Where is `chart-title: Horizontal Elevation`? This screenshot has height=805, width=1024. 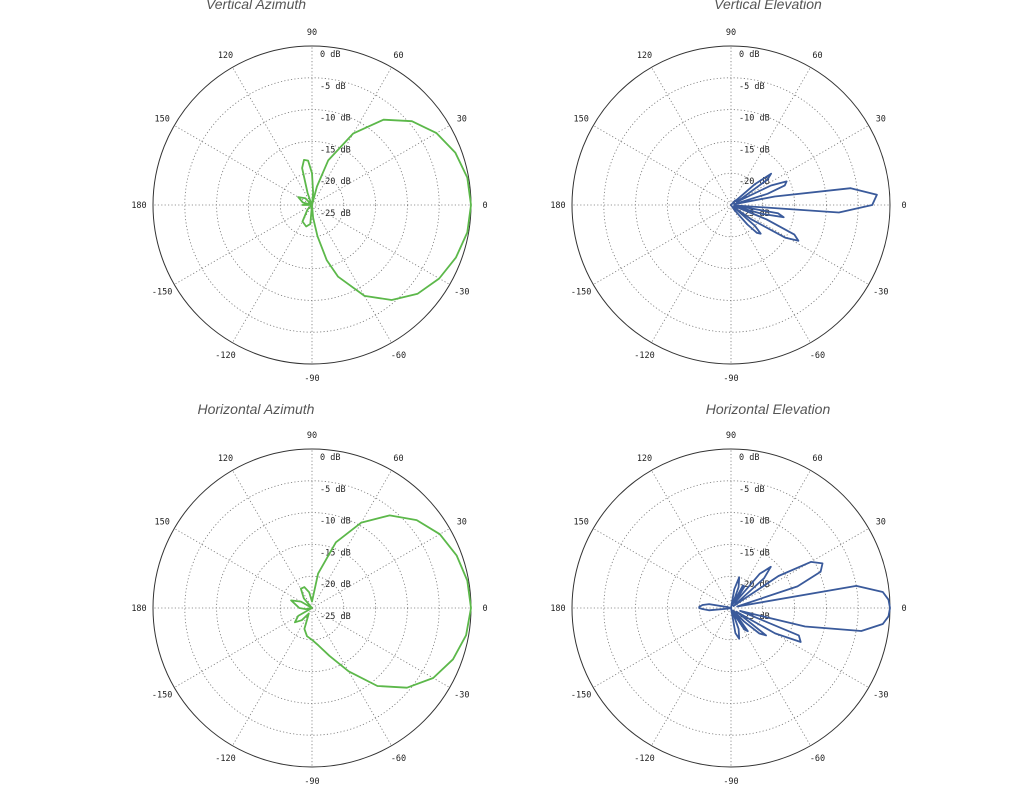 chart-title: Horizontal Elevation is located at coordinates (768, 409).